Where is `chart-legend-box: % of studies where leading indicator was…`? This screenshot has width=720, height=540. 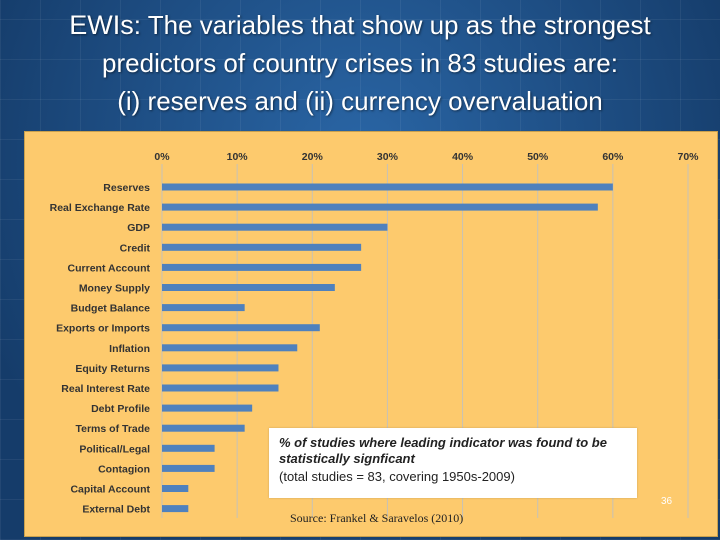
chart-legend-box: % of studies where leading indicator was… is located at coordinates (453, 463).